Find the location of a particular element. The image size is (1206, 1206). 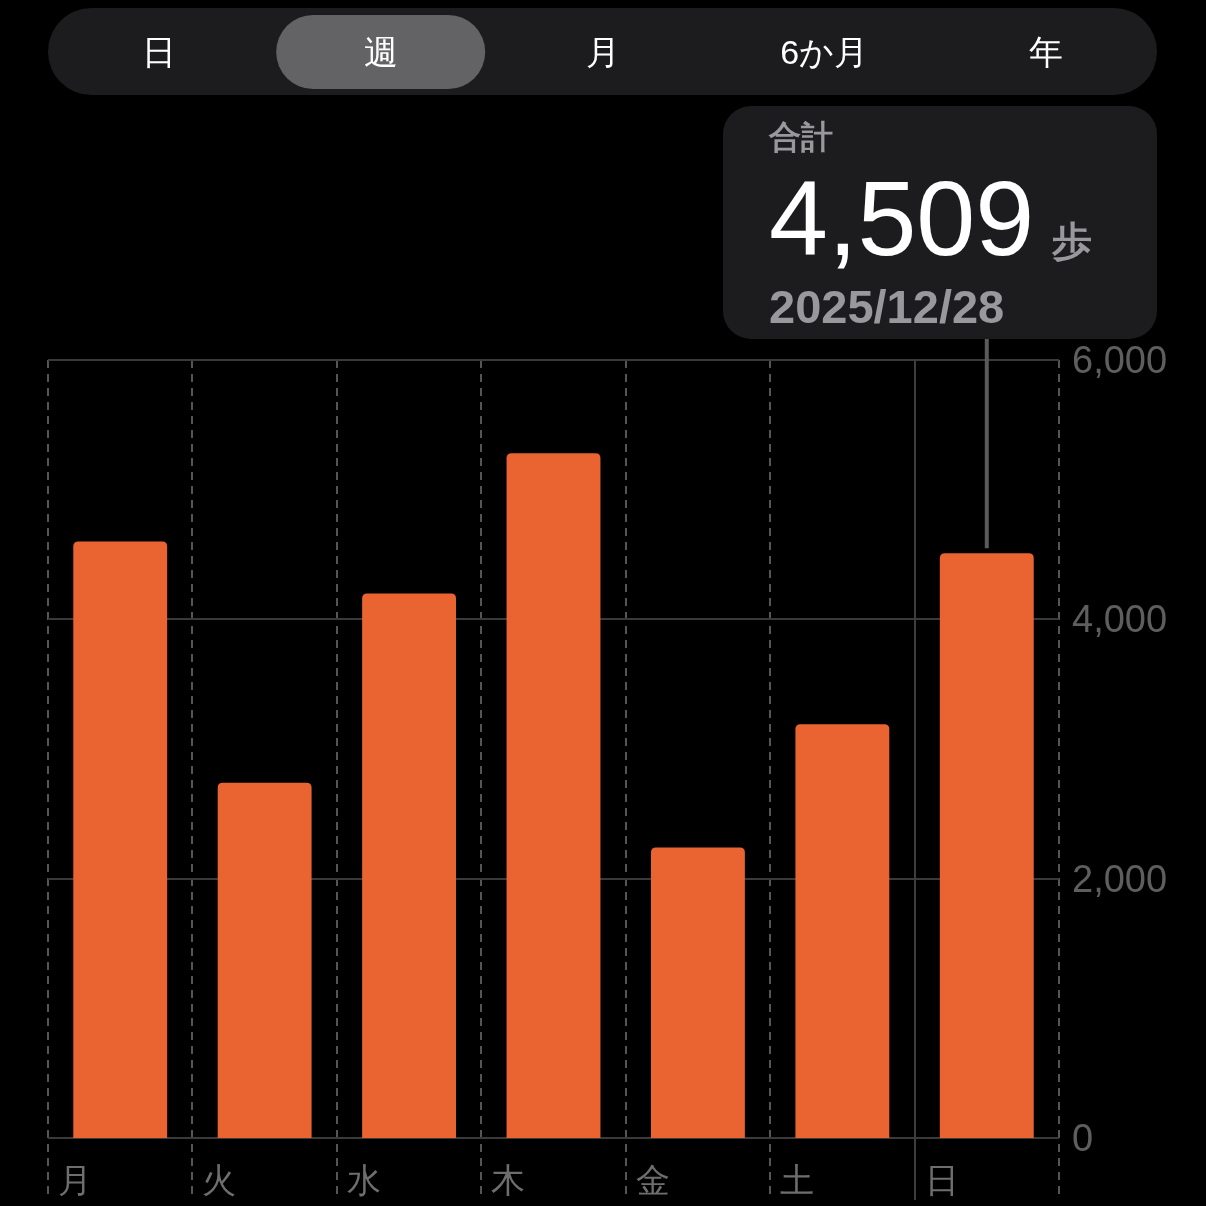

y-tick-label: 0 is located at coordinates (1083, 1138).